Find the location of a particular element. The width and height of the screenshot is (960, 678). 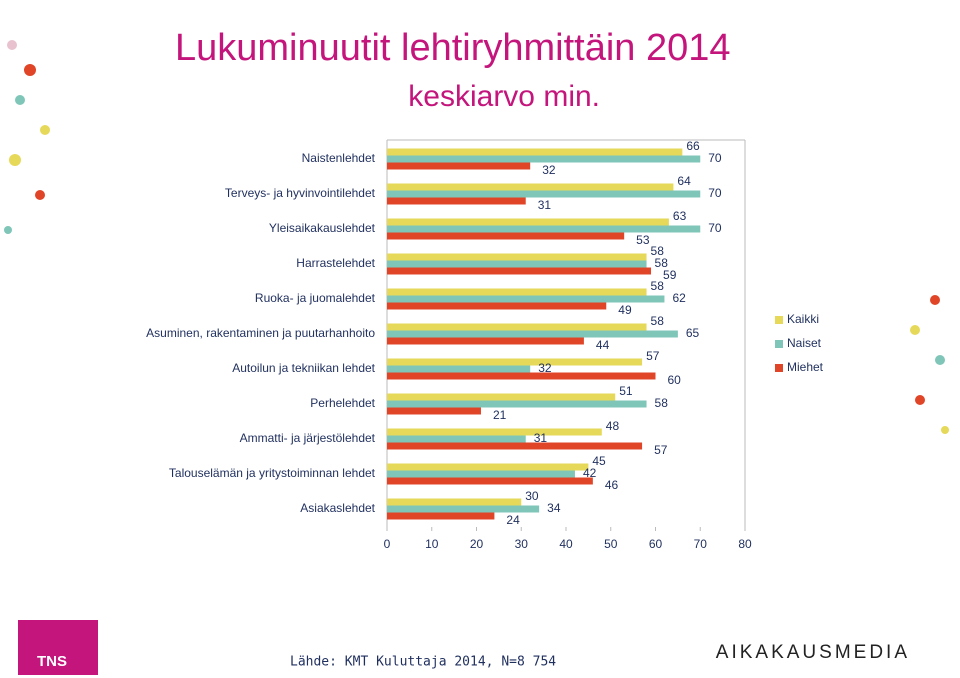

value-label: 53 is located at coordinates (643, 240).